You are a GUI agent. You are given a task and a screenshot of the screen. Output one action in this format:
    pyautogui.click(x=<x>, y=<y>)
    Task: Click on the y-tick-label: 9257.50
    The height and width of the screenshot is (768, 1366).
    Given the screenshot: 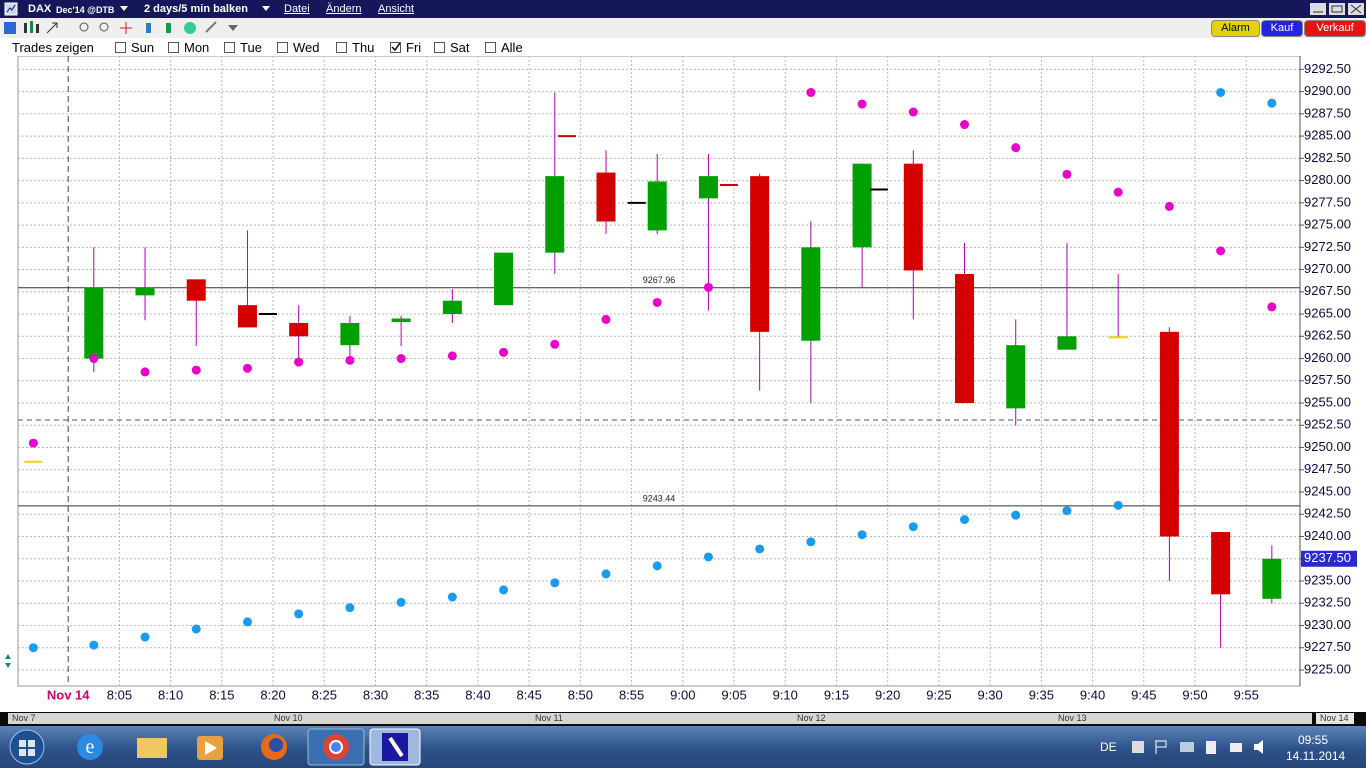 What is the action you would take?
    pyautogui.click(x=1327, y=379)
    